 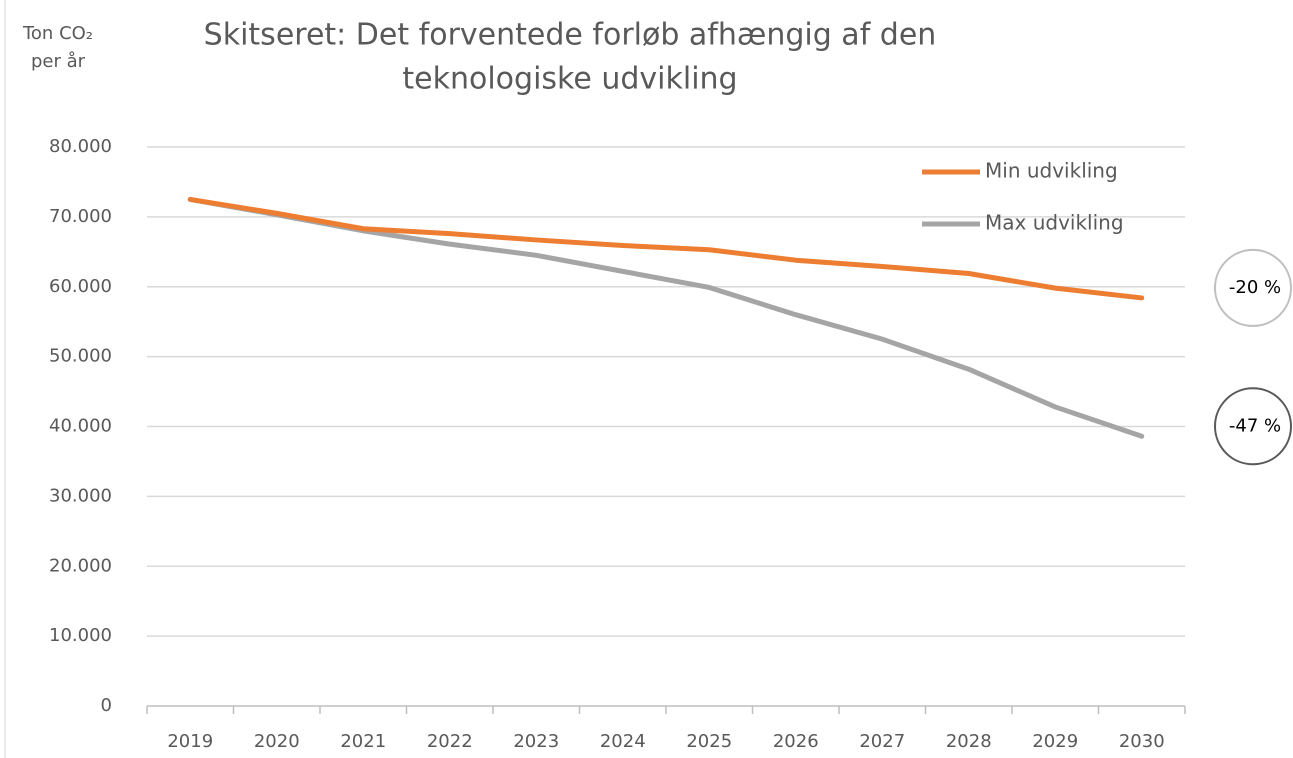 I want to click on y-axis-label: per år, so click(x=58, y=61).